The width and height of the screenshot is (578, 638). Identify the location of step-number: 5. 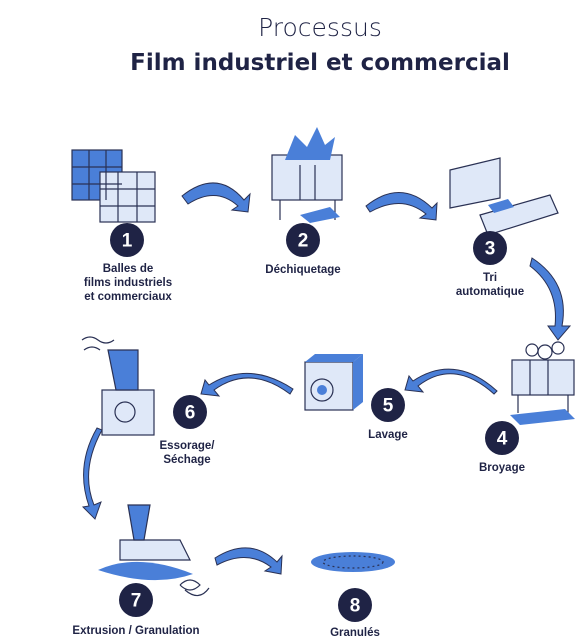
(388, 406).